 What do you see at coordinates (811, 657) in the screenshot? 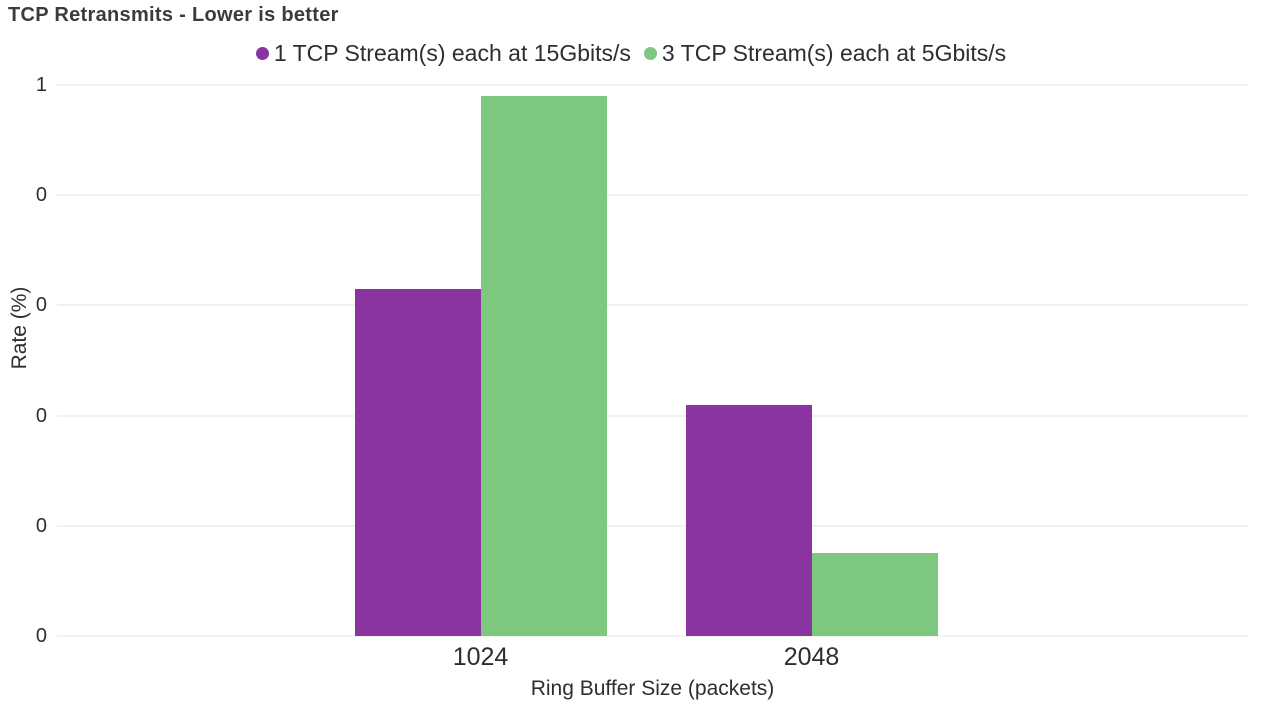
I see `x-tick-label-2048: 2048` at bounding box center [811, 657].